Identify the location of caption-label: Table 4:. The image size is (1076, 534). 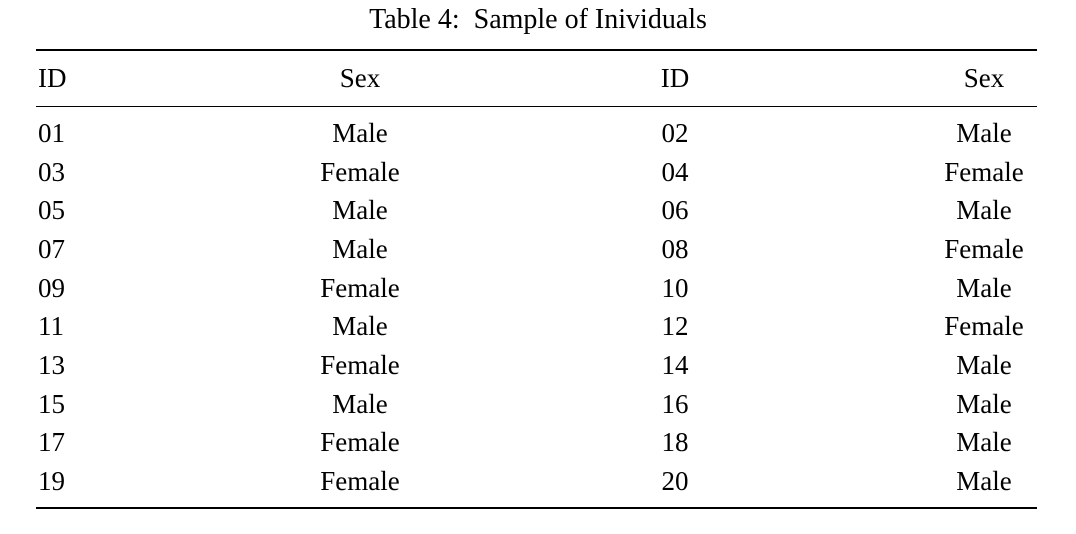
(414, 19).